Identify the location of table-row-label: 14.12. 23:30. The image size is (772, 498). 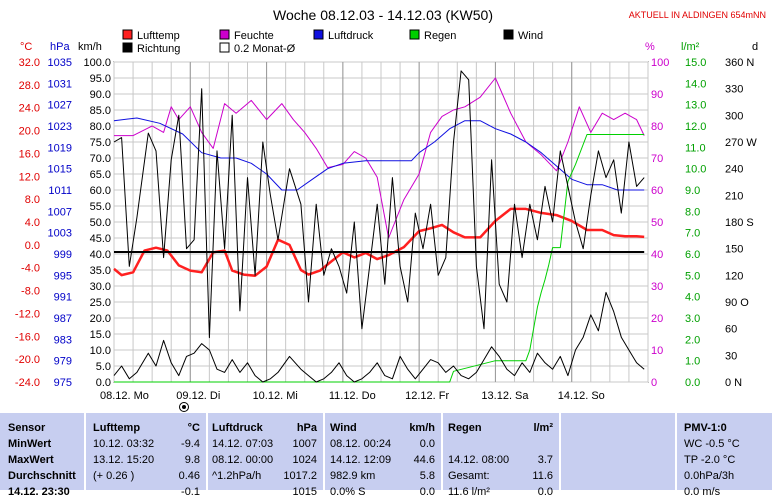
(39, 492).